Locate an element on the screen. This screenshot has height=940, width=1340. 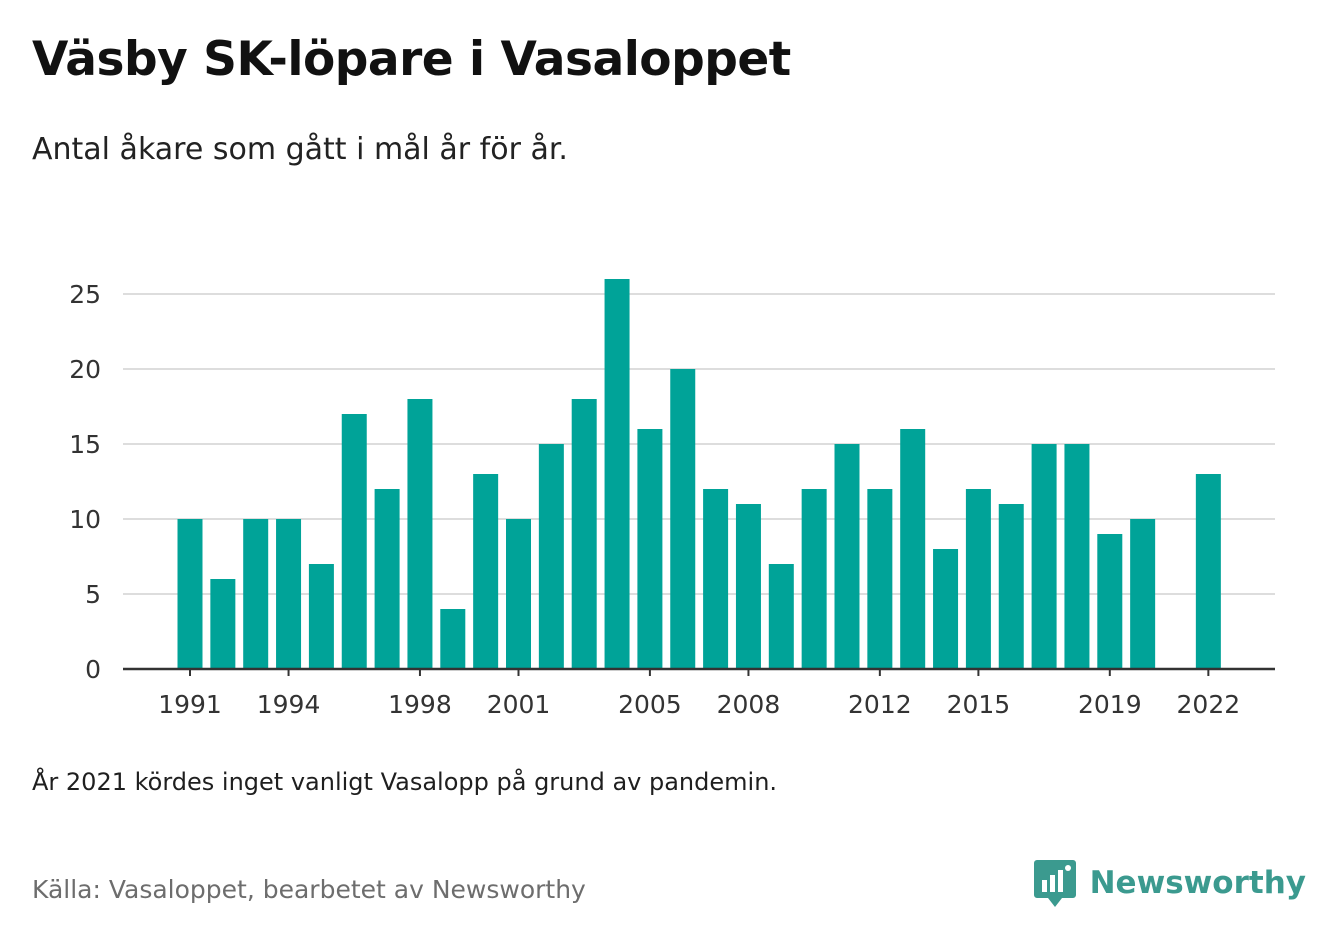
bar-2007 is located at coordinates (716, 579).